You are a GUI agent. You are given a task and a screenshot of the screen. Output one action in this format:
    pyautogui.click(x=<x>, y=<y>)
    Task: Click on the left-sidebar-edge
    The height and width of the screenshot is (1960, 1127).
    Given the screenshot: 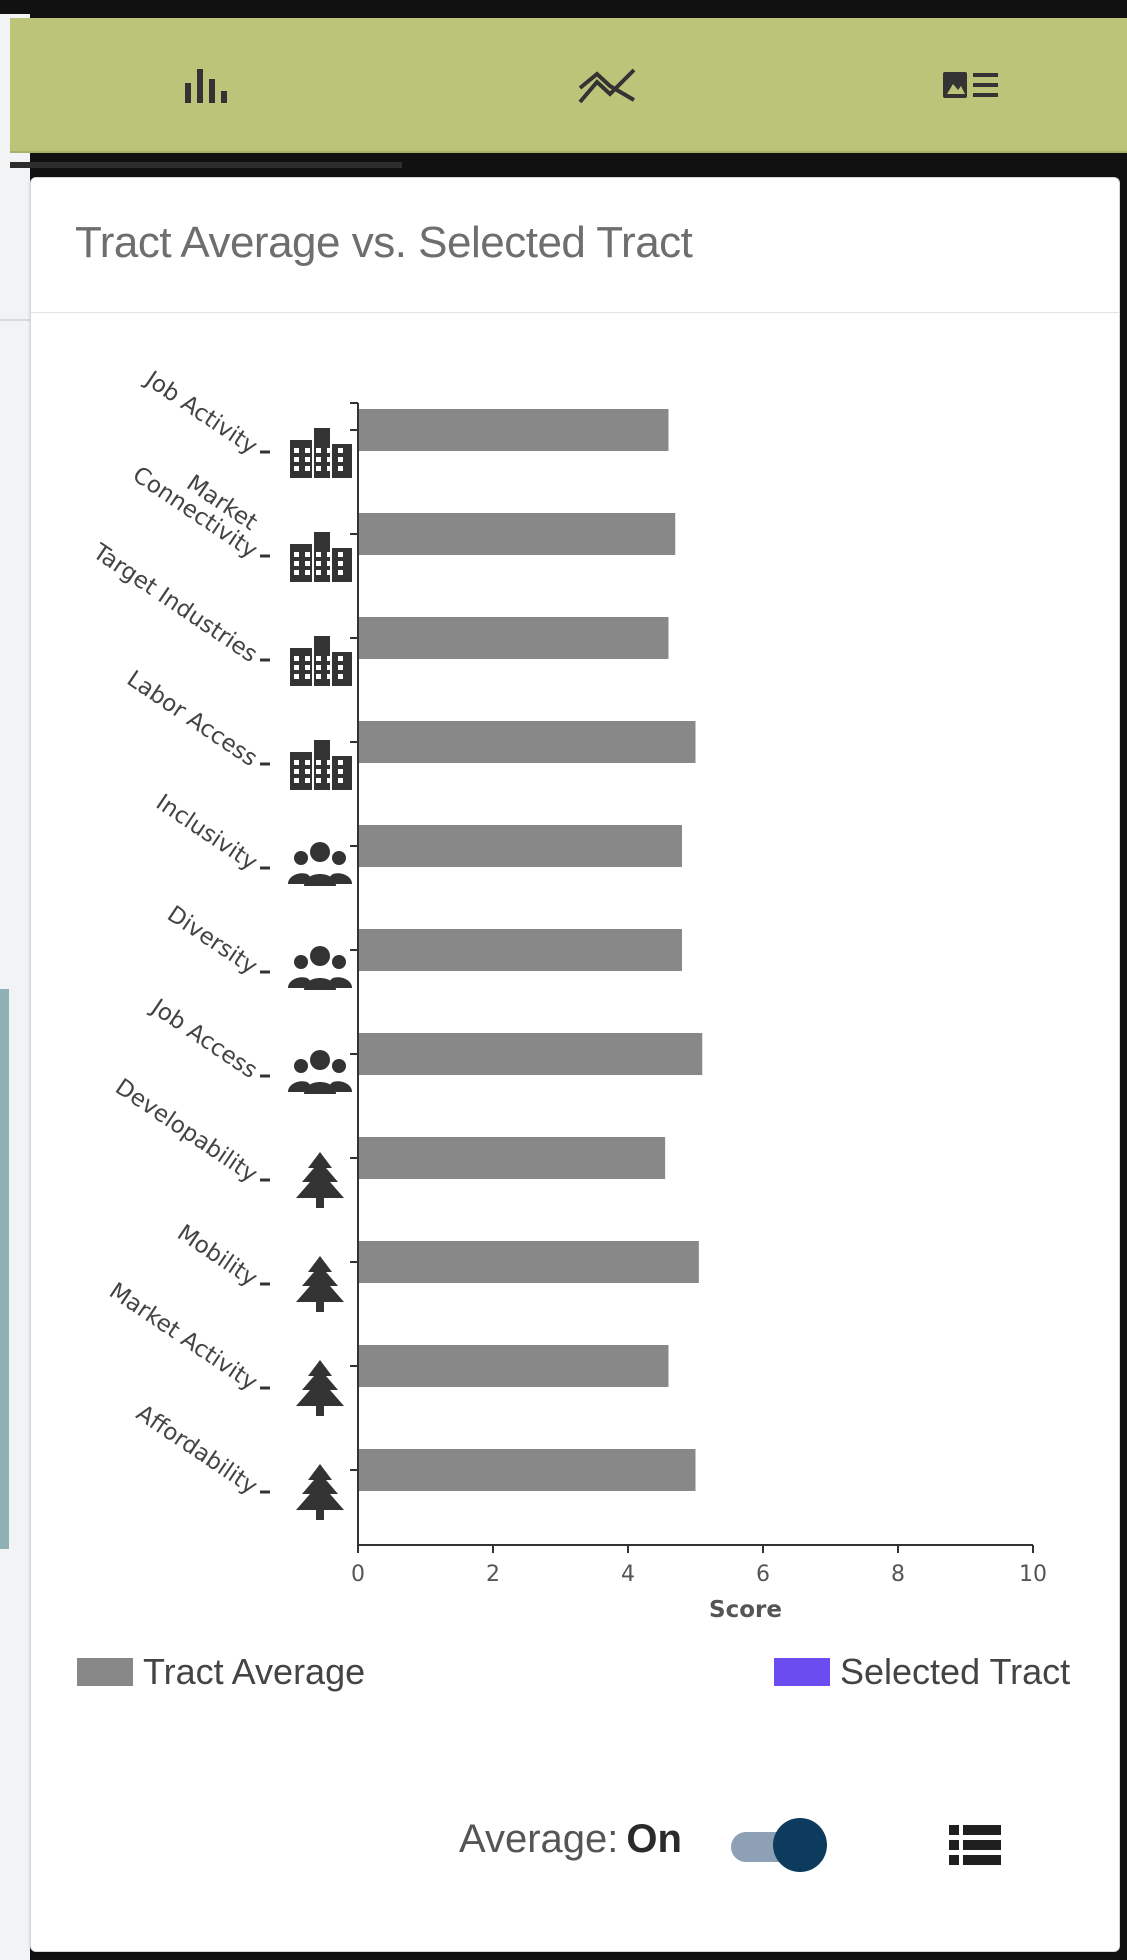 What is the action you would take?
    pyautogui.click(x=15, y=987)
    